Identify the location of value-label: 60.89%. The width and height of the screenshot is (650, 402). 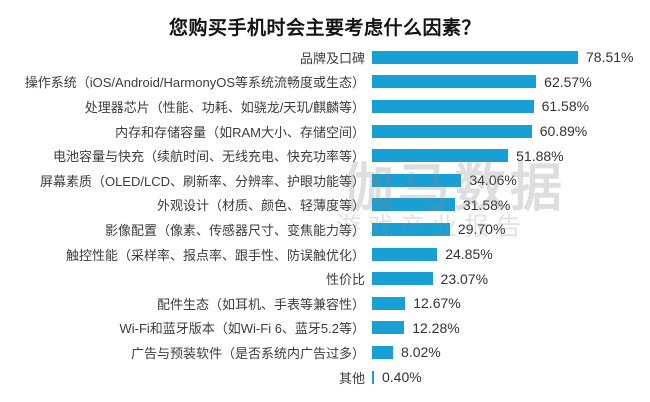
(563, 131).